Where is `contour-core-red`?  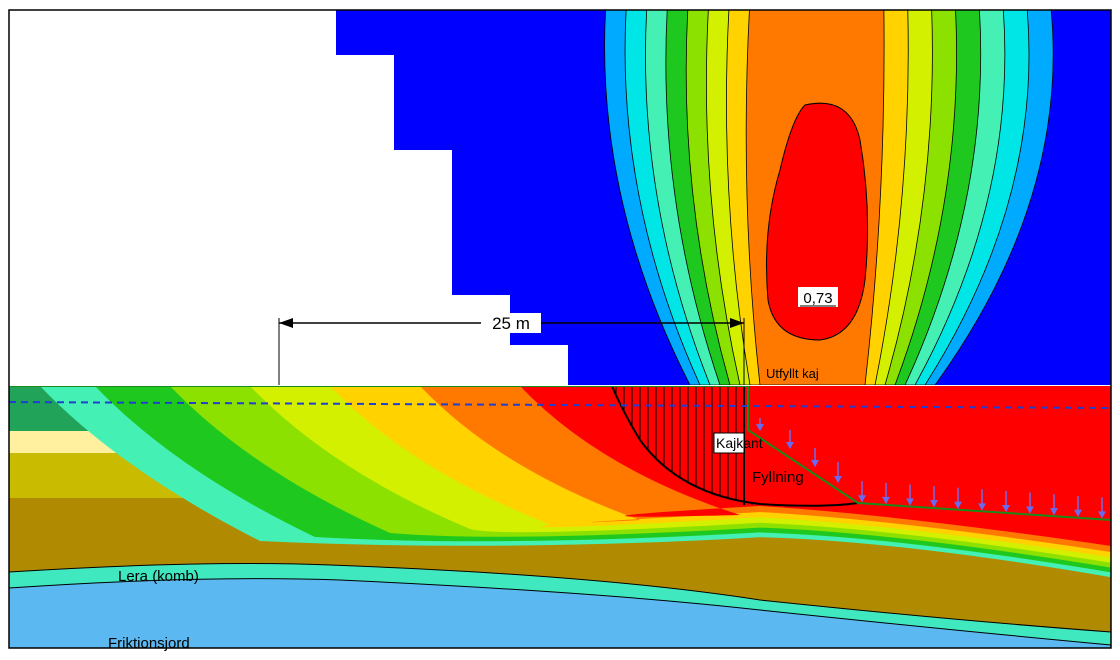
contour-core-red is located at coordinates (817, 221).